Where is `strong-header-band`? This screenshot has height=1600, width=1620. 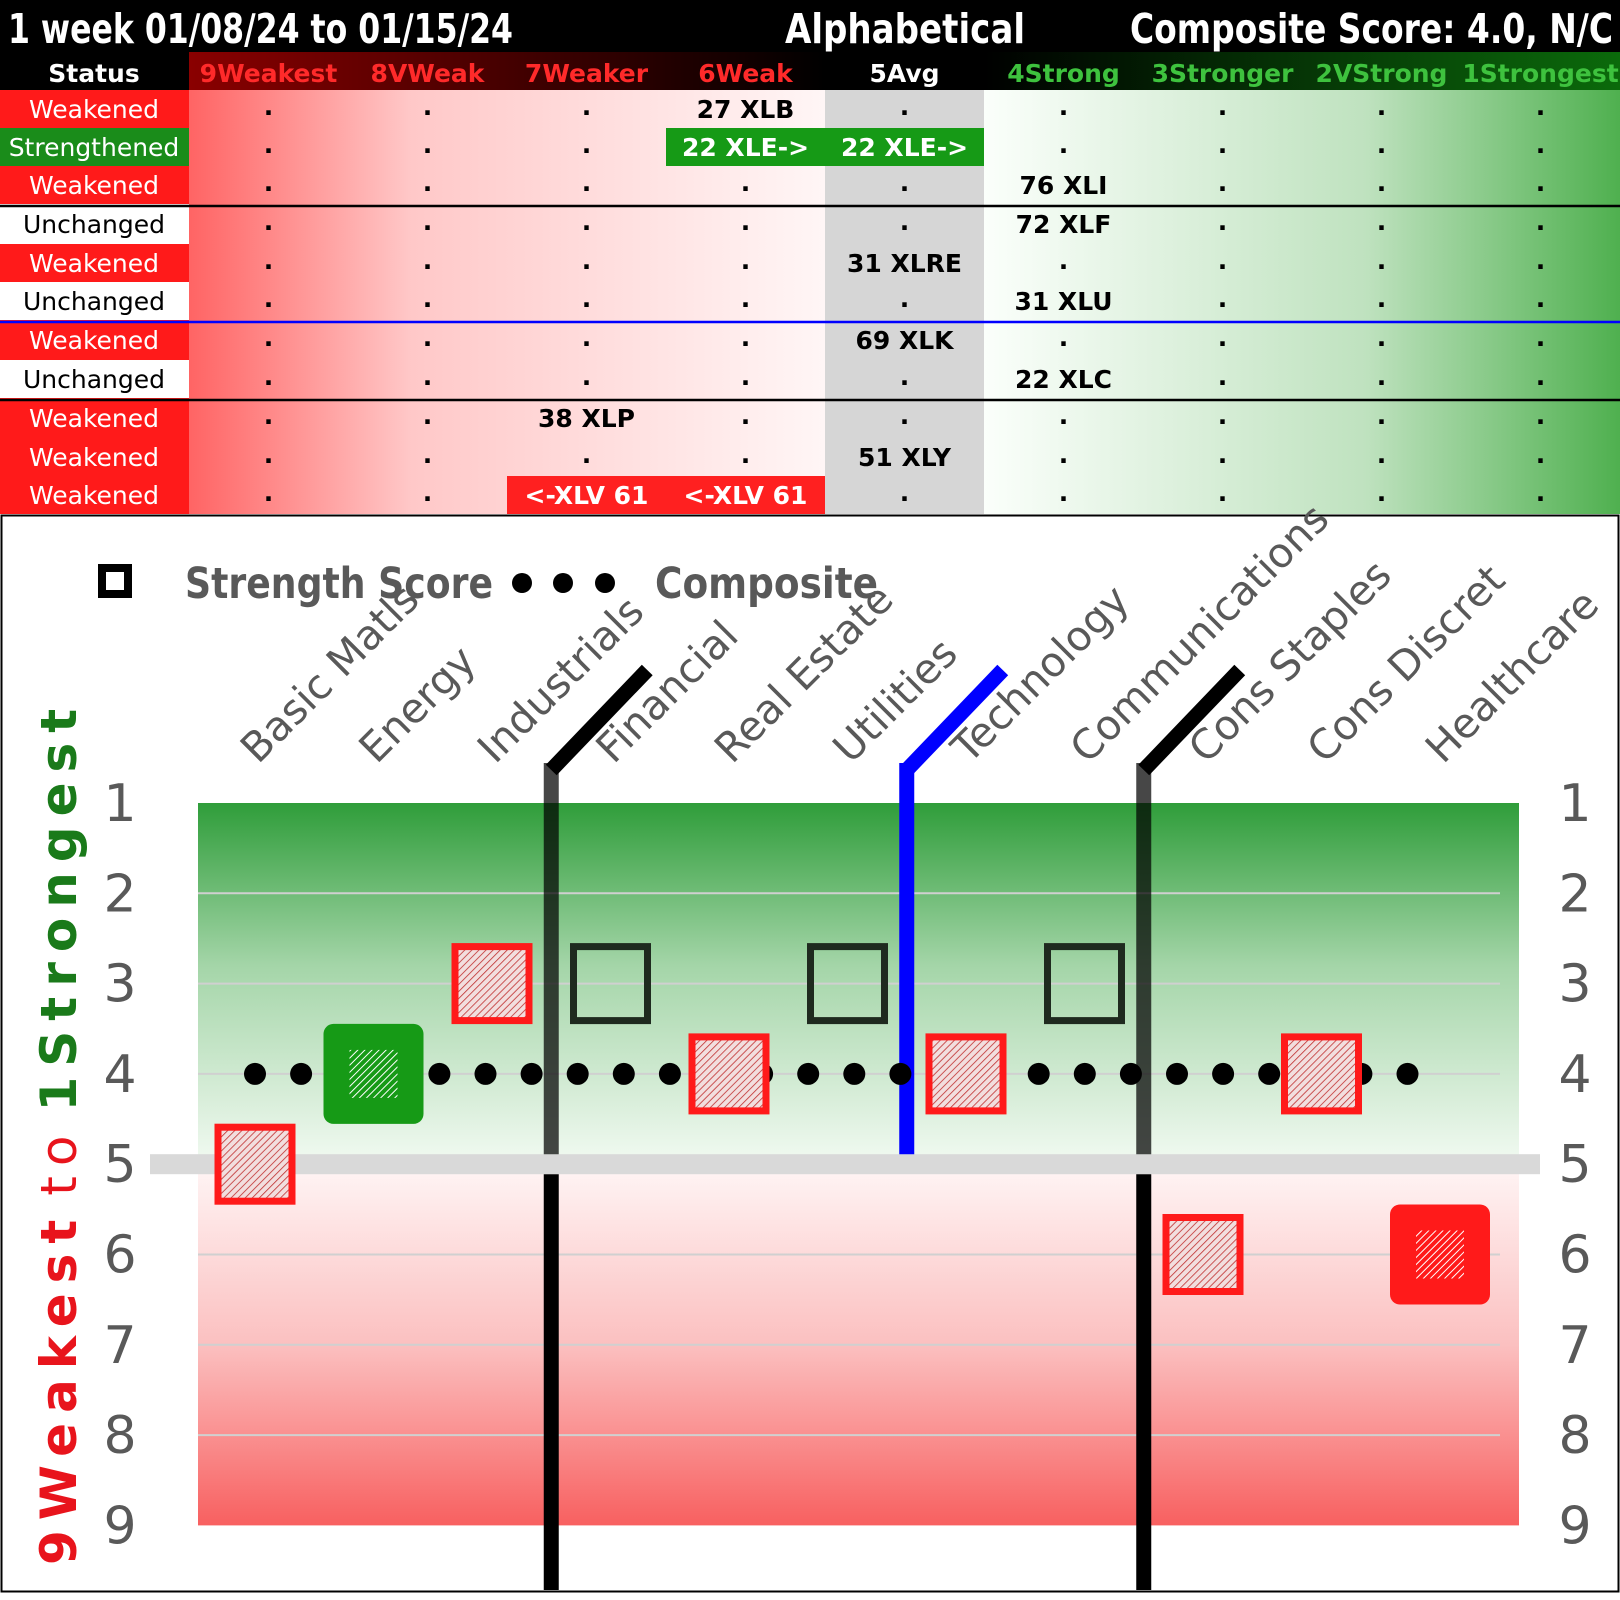 strong-header-band is located at coordinates (1302, 71).